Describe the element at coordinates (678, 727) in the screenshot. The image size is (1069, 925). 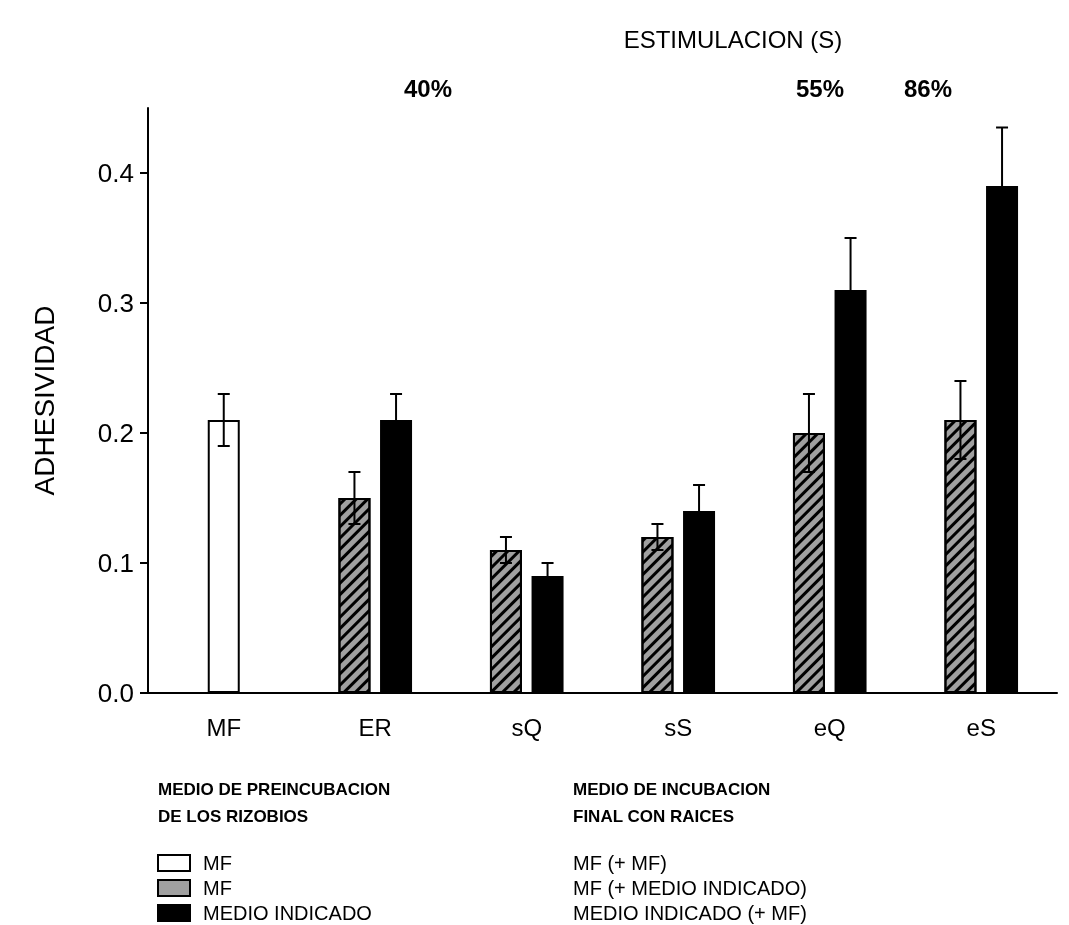
I see `x-tick-label: sS` at that location.